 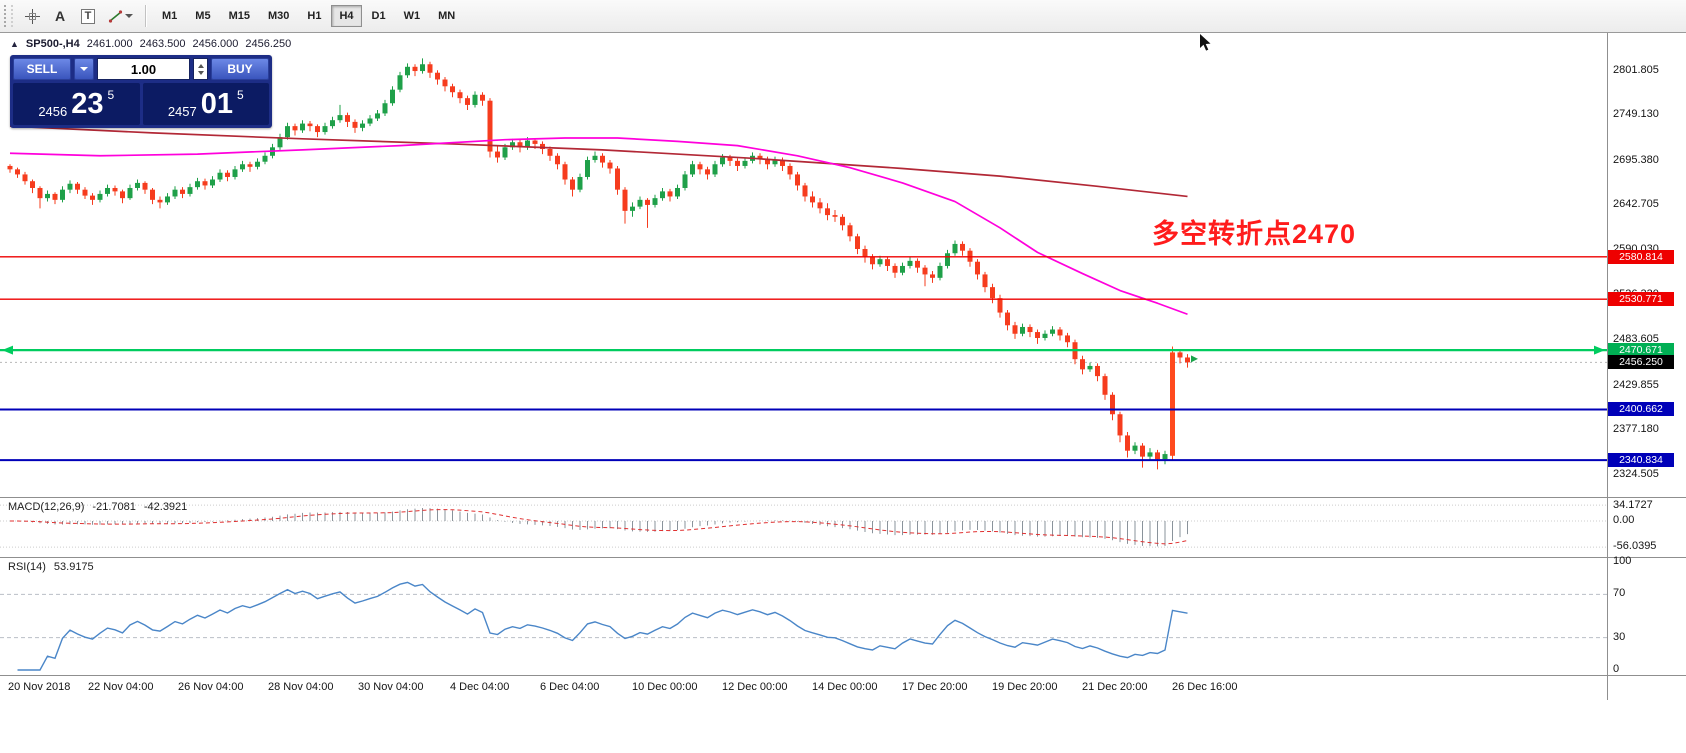 I want to click on timeframe-button-h4: H4, so click(x=346, y=16).